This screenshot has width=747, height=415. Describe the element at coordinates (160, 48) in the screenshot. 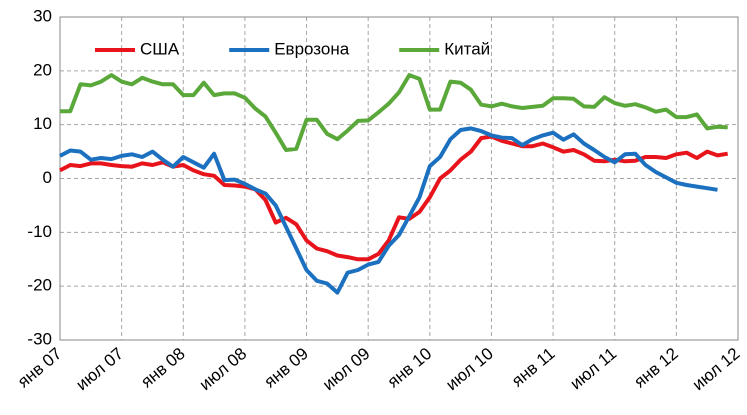

I see `legend-label: США` at that location.